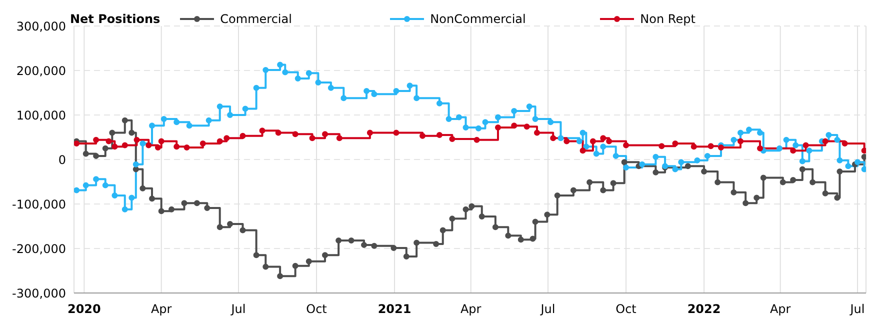 The image size is (888, 327). I want to click on y-tick-label: 300,000, so click(41, 26).